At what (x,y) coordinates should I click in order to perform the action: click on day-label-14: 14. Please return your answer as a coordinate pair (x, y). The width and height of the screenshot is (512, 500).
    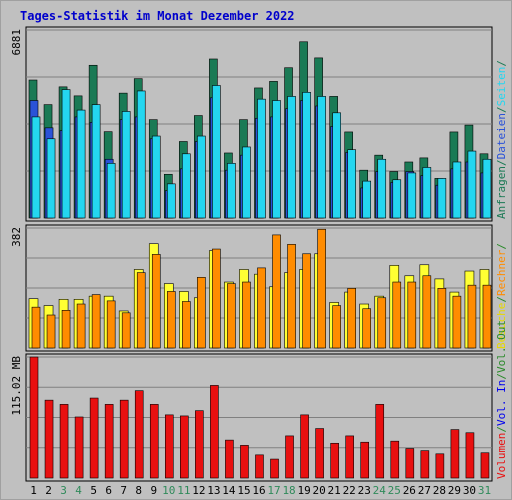
    Looking at the image, I should click on (229, 490).